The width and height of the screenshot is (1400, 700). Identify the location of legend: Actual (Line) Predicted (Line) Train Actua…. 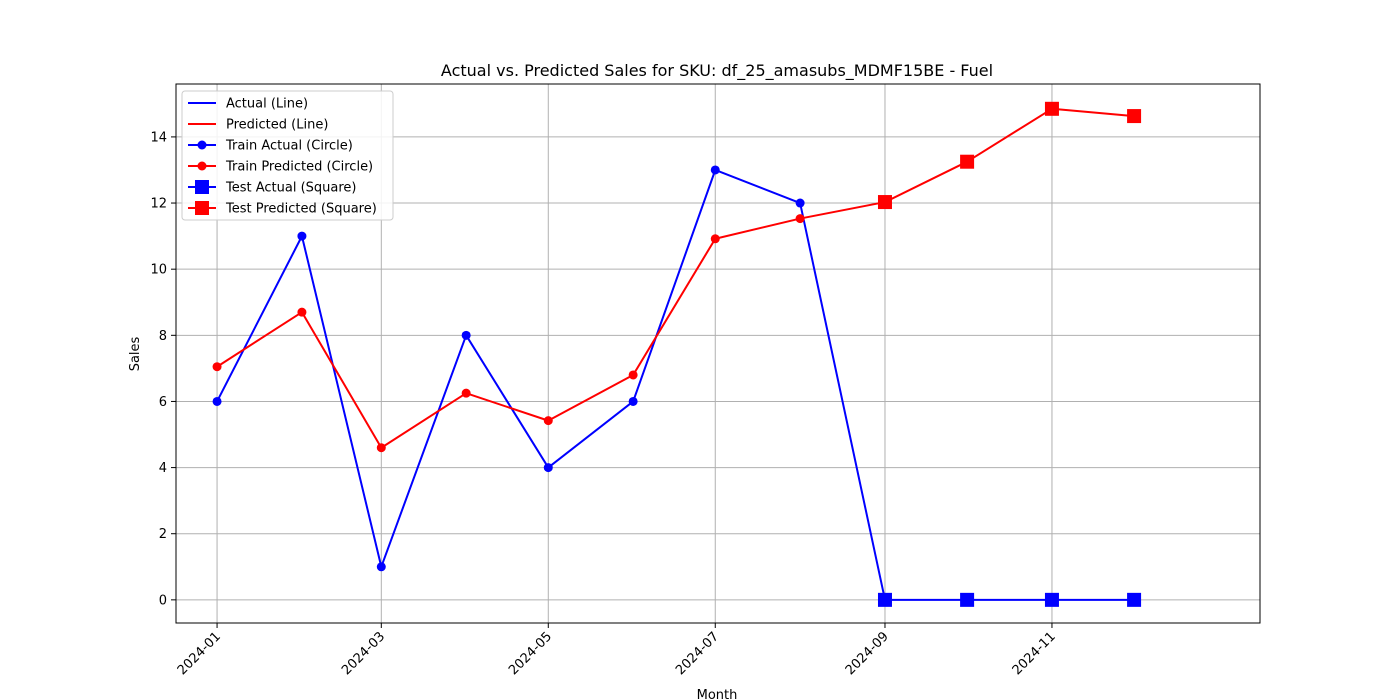
(287, 155).